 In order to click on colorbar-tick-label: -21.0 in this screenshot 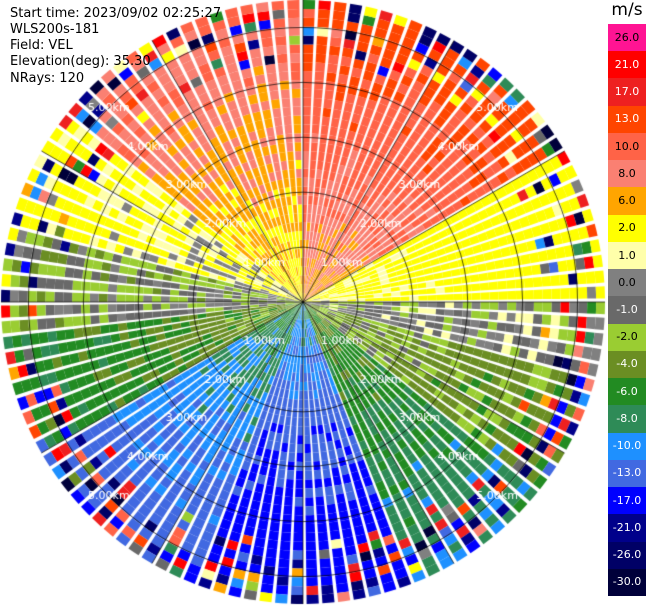, I will do `click(627, 527)`.